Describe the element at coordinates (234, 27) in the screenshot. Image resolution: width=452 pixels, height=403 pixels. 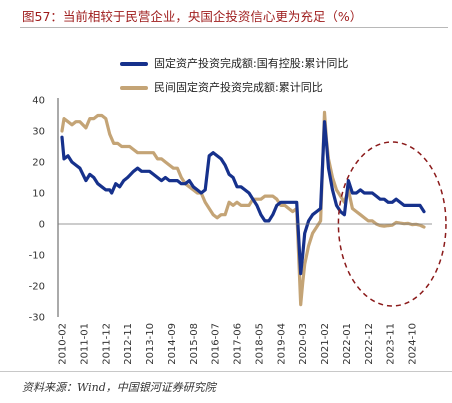
I see `title-divider` at that location.